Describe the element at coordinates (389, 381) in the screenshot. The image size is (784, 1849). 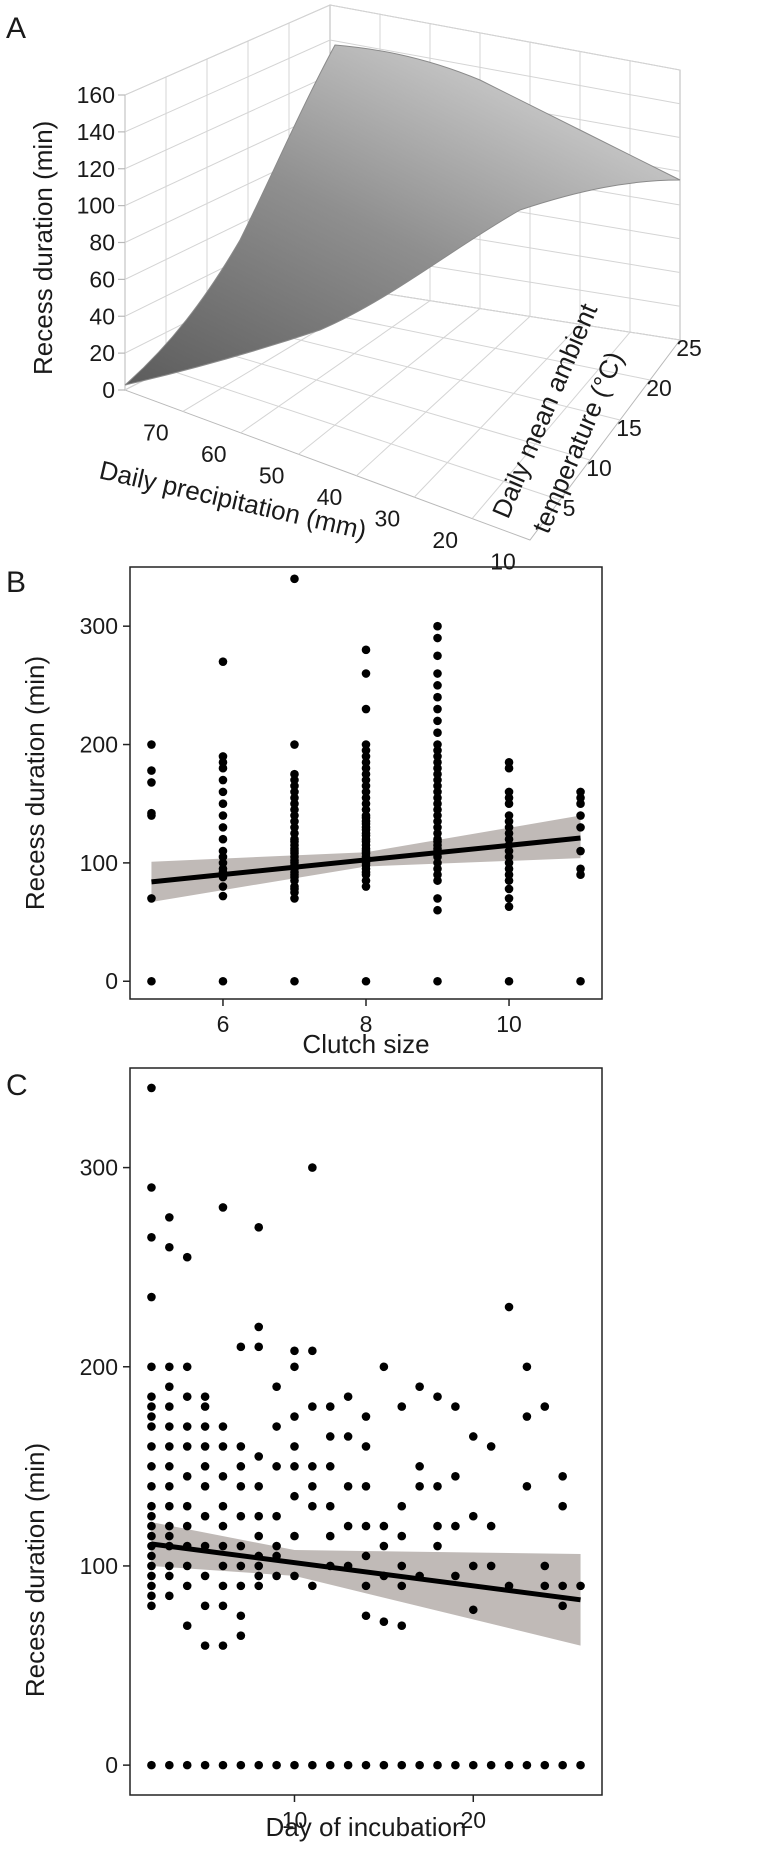
I see `grid-line-floor` at that location.